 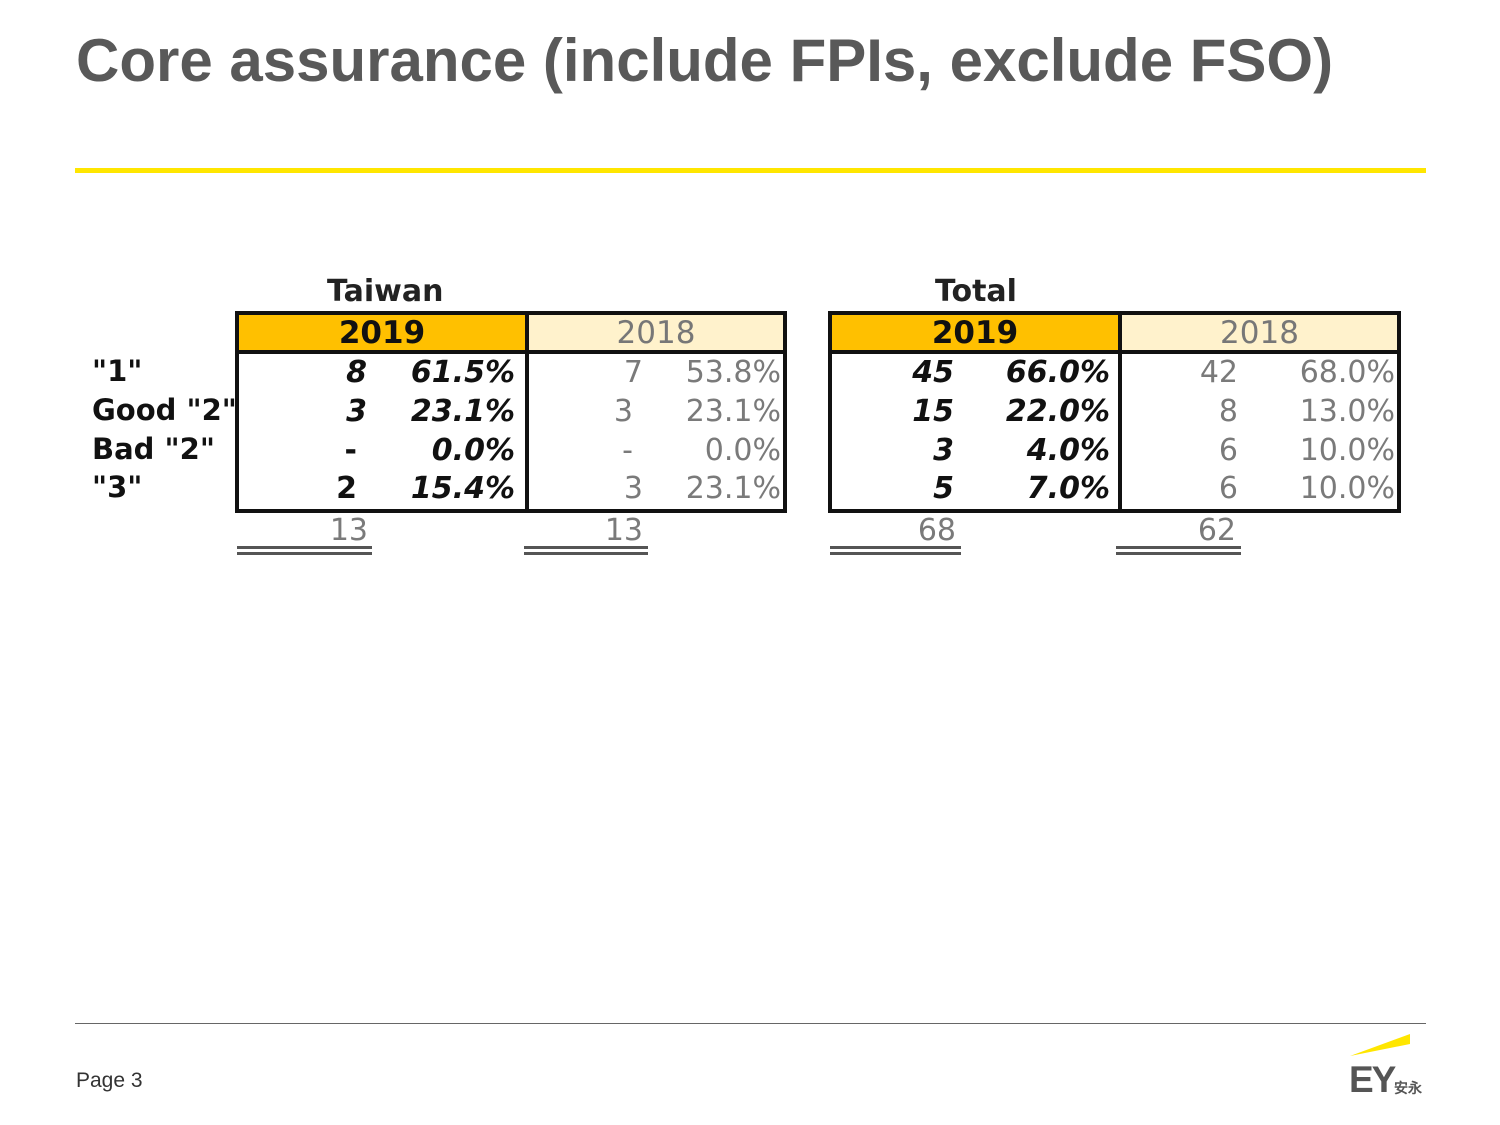 I want to click on total-header-2018: 2018, so click(x=1259, y=334).